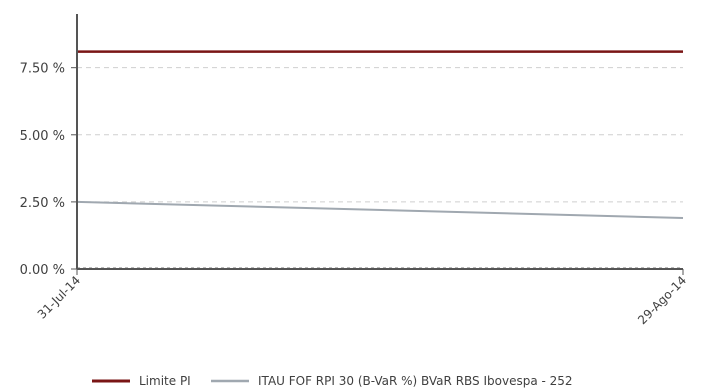  Describe the element at coordinates (362, 298) in the screenshot. I see `x-axis-tick-labels: 31-Jul-14 29-Ago-14` at that location.